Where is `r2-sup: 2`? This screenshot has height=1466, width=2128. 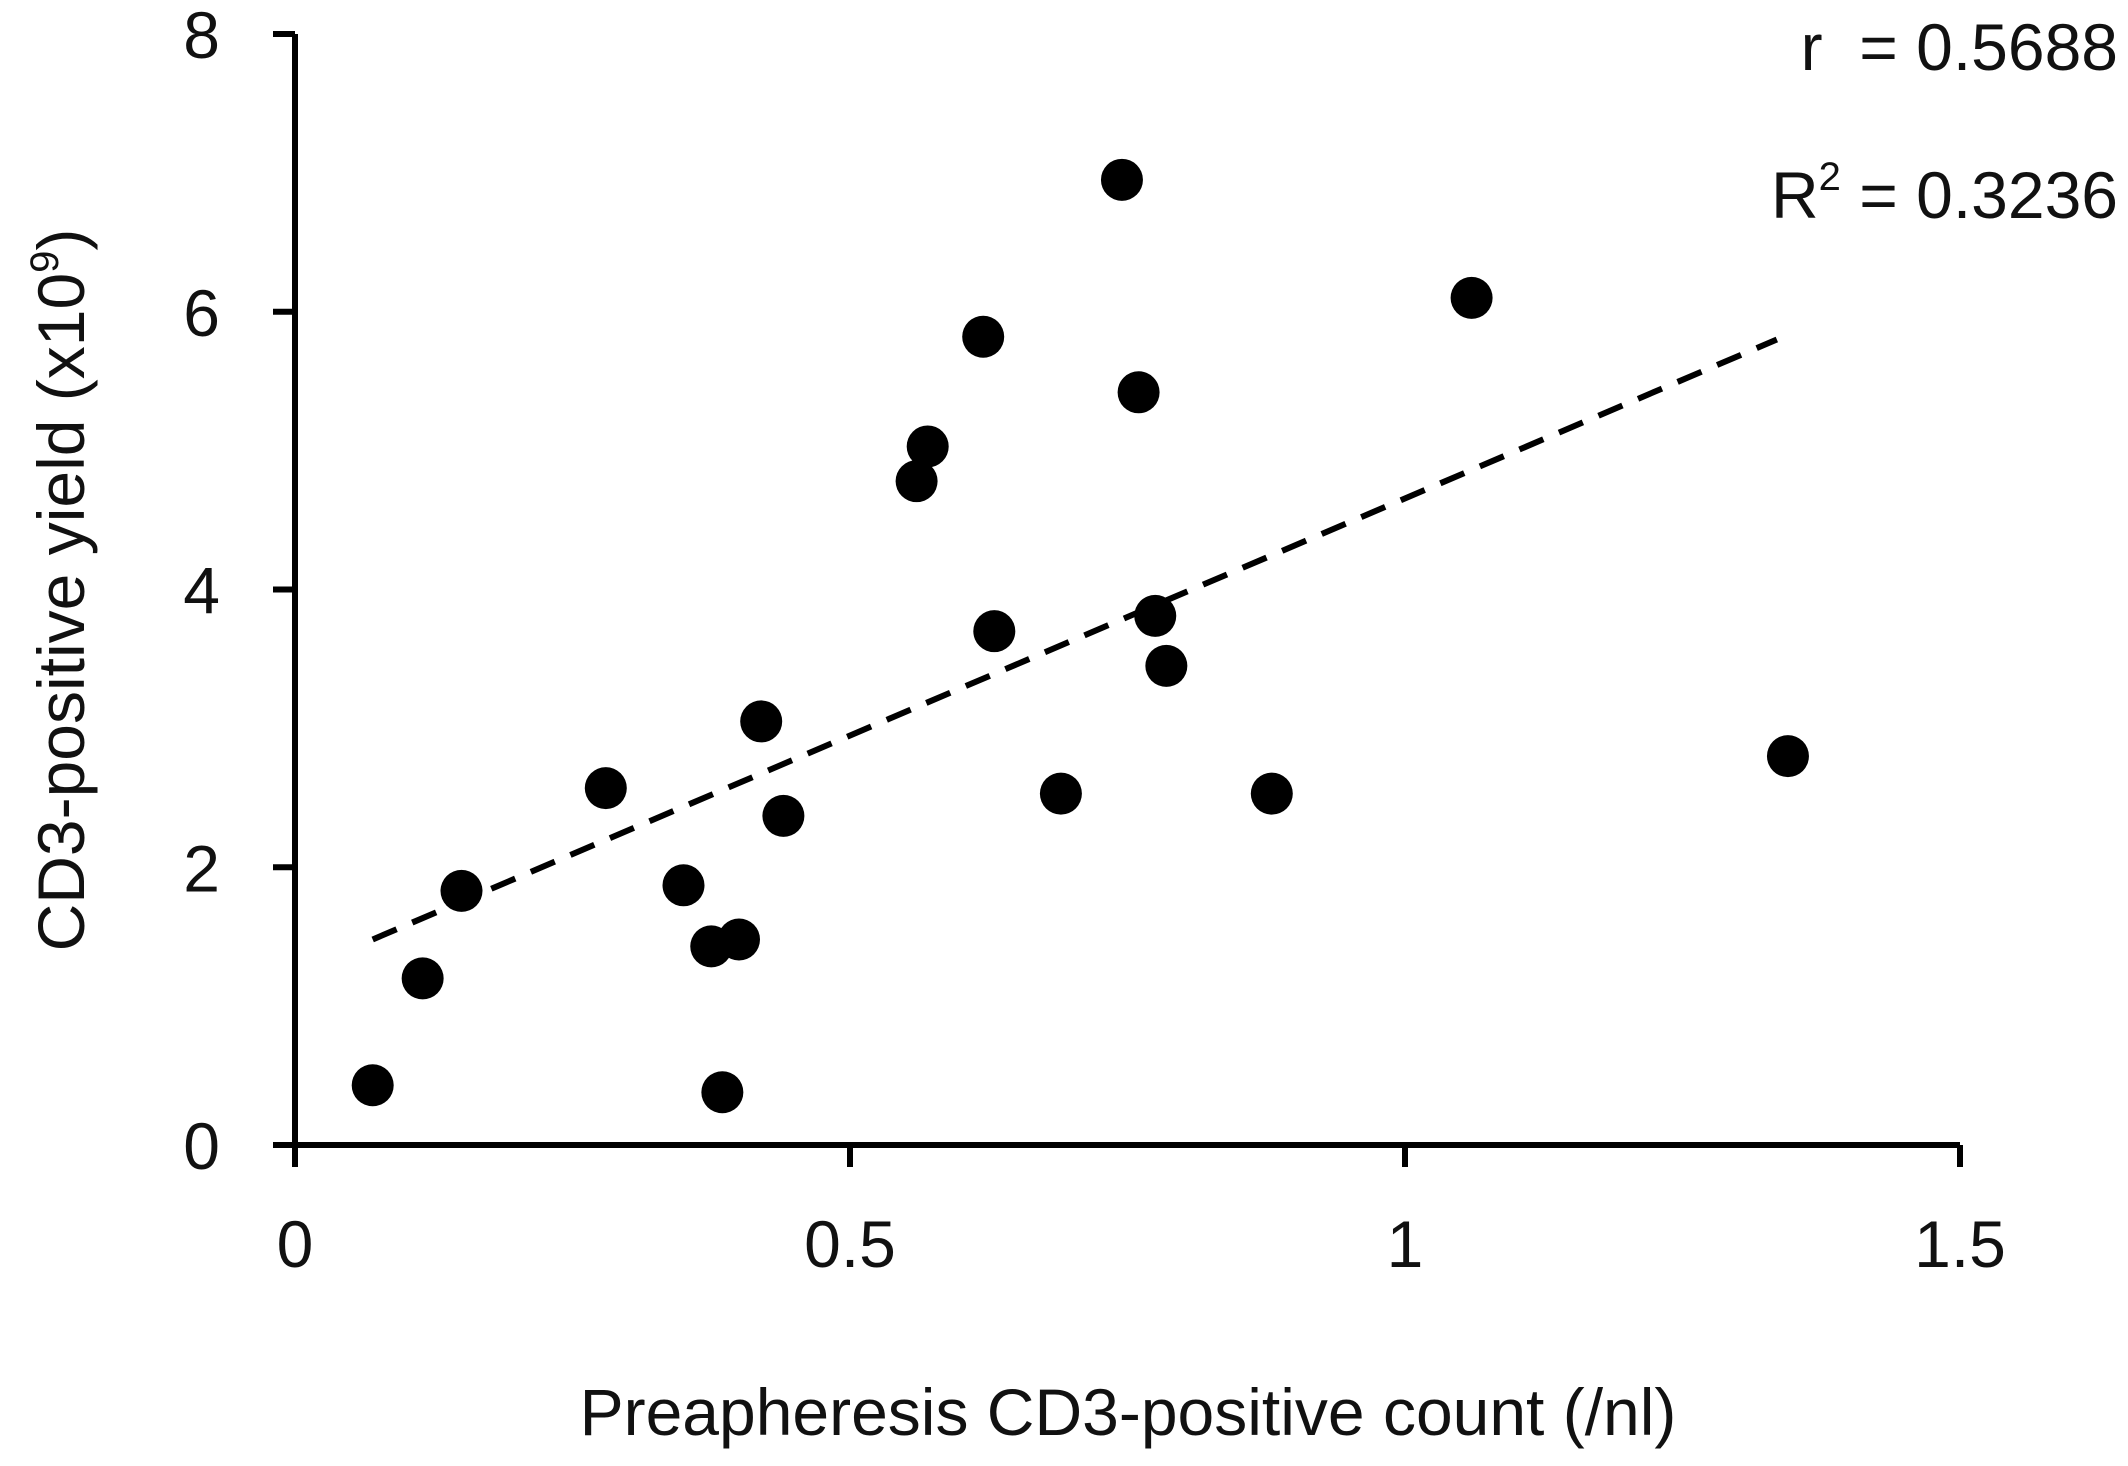 r2-sup: 2 is located at coordinates (1830, 177).